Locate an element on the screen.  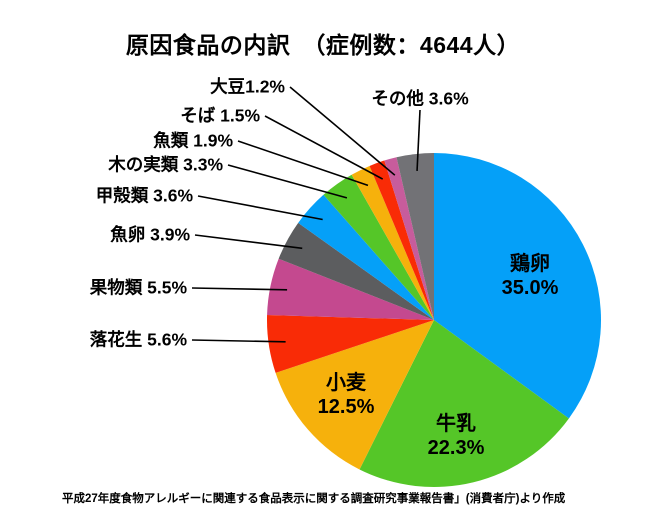
chart-title: 原因食品の内訳 （症例数：4644人） is located at coordinates (323, 45).